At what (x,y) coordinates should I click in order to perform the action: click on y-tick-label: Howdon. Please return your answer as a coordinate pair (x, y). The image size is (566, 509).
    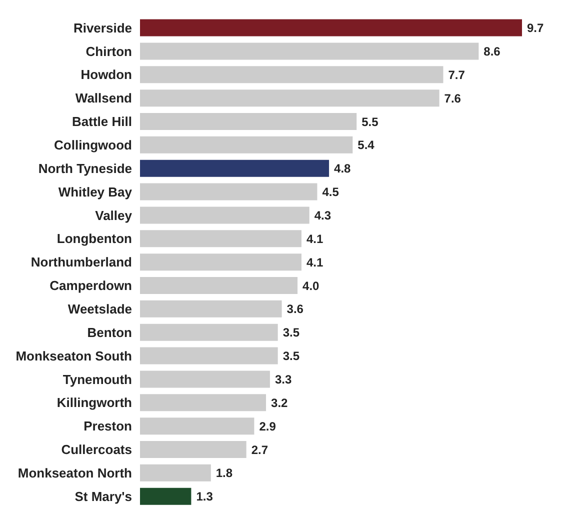
    Looking at the image, I should click on (106, 74).